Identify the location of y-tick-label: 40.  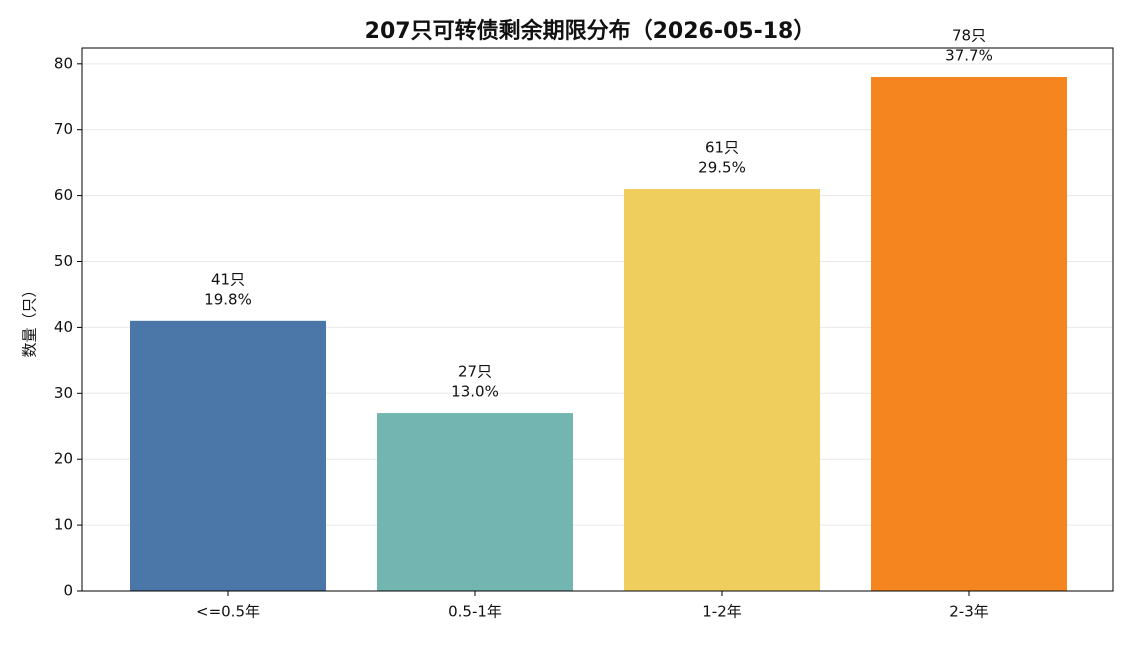
(63, 327).